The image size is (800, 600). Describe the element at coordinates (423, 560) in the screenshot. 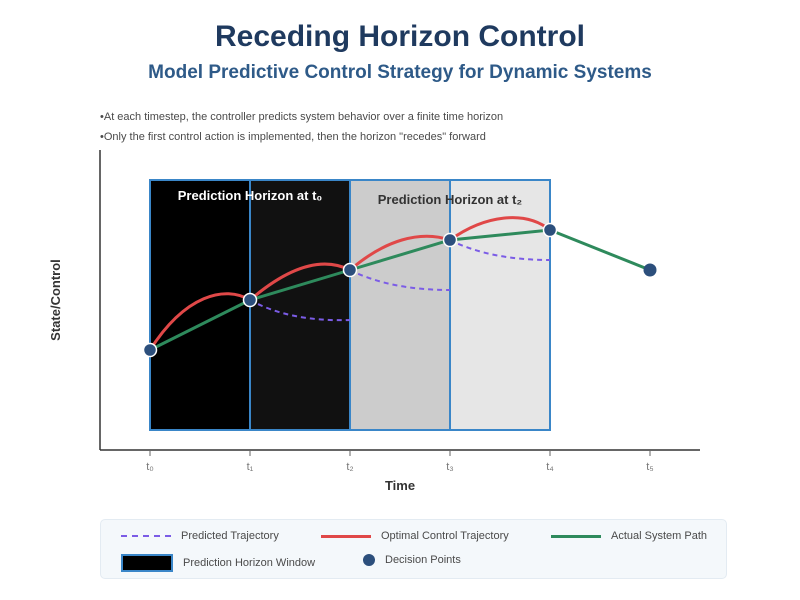

I see `legend-label-points: Decision Points` at that location.